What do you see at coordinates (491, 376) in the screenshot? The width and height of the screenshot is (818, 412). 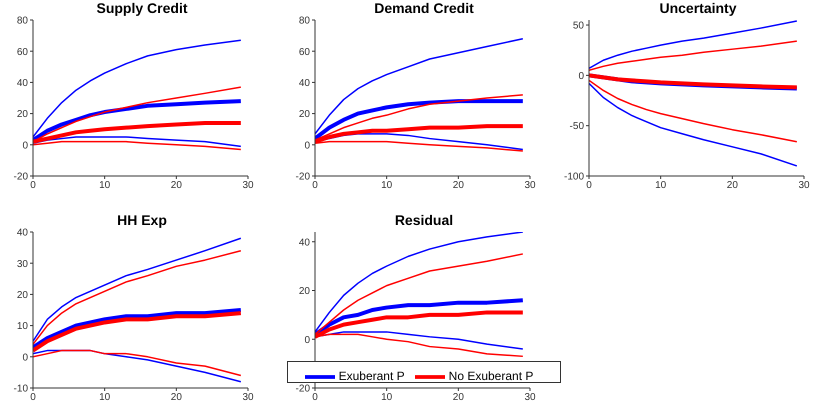 I see `legend-label: No Exuberant P` at bounding box center [491, 376].